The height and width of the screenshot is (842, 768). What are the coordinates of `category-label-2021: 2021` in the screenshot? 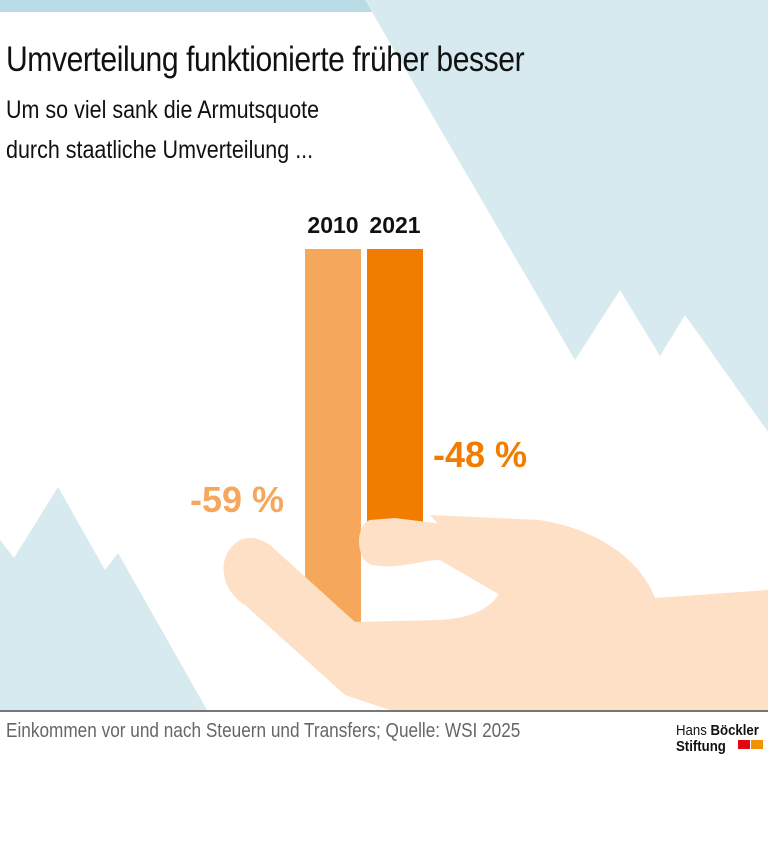 It's located at (394, 225).